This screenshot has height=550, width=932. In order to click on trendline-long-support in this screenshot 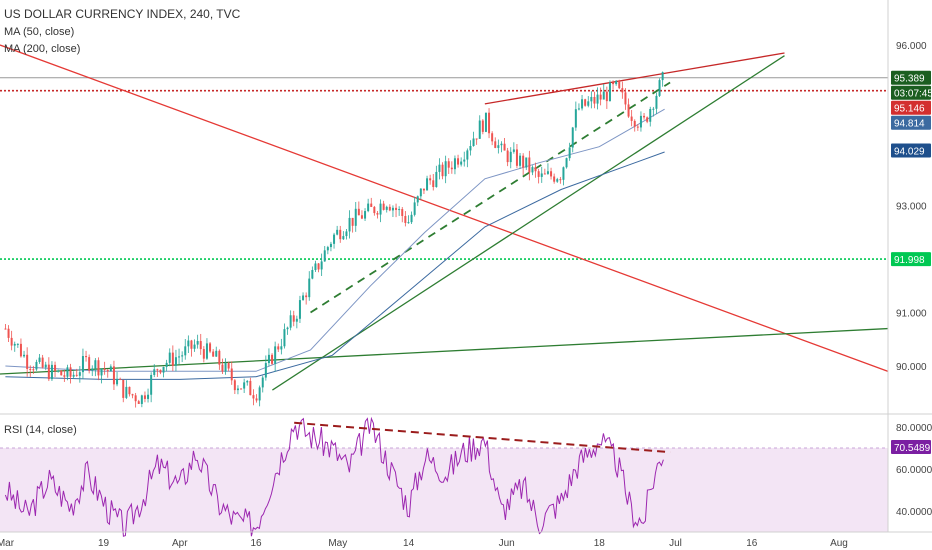, I will do `click(444, 351)`.